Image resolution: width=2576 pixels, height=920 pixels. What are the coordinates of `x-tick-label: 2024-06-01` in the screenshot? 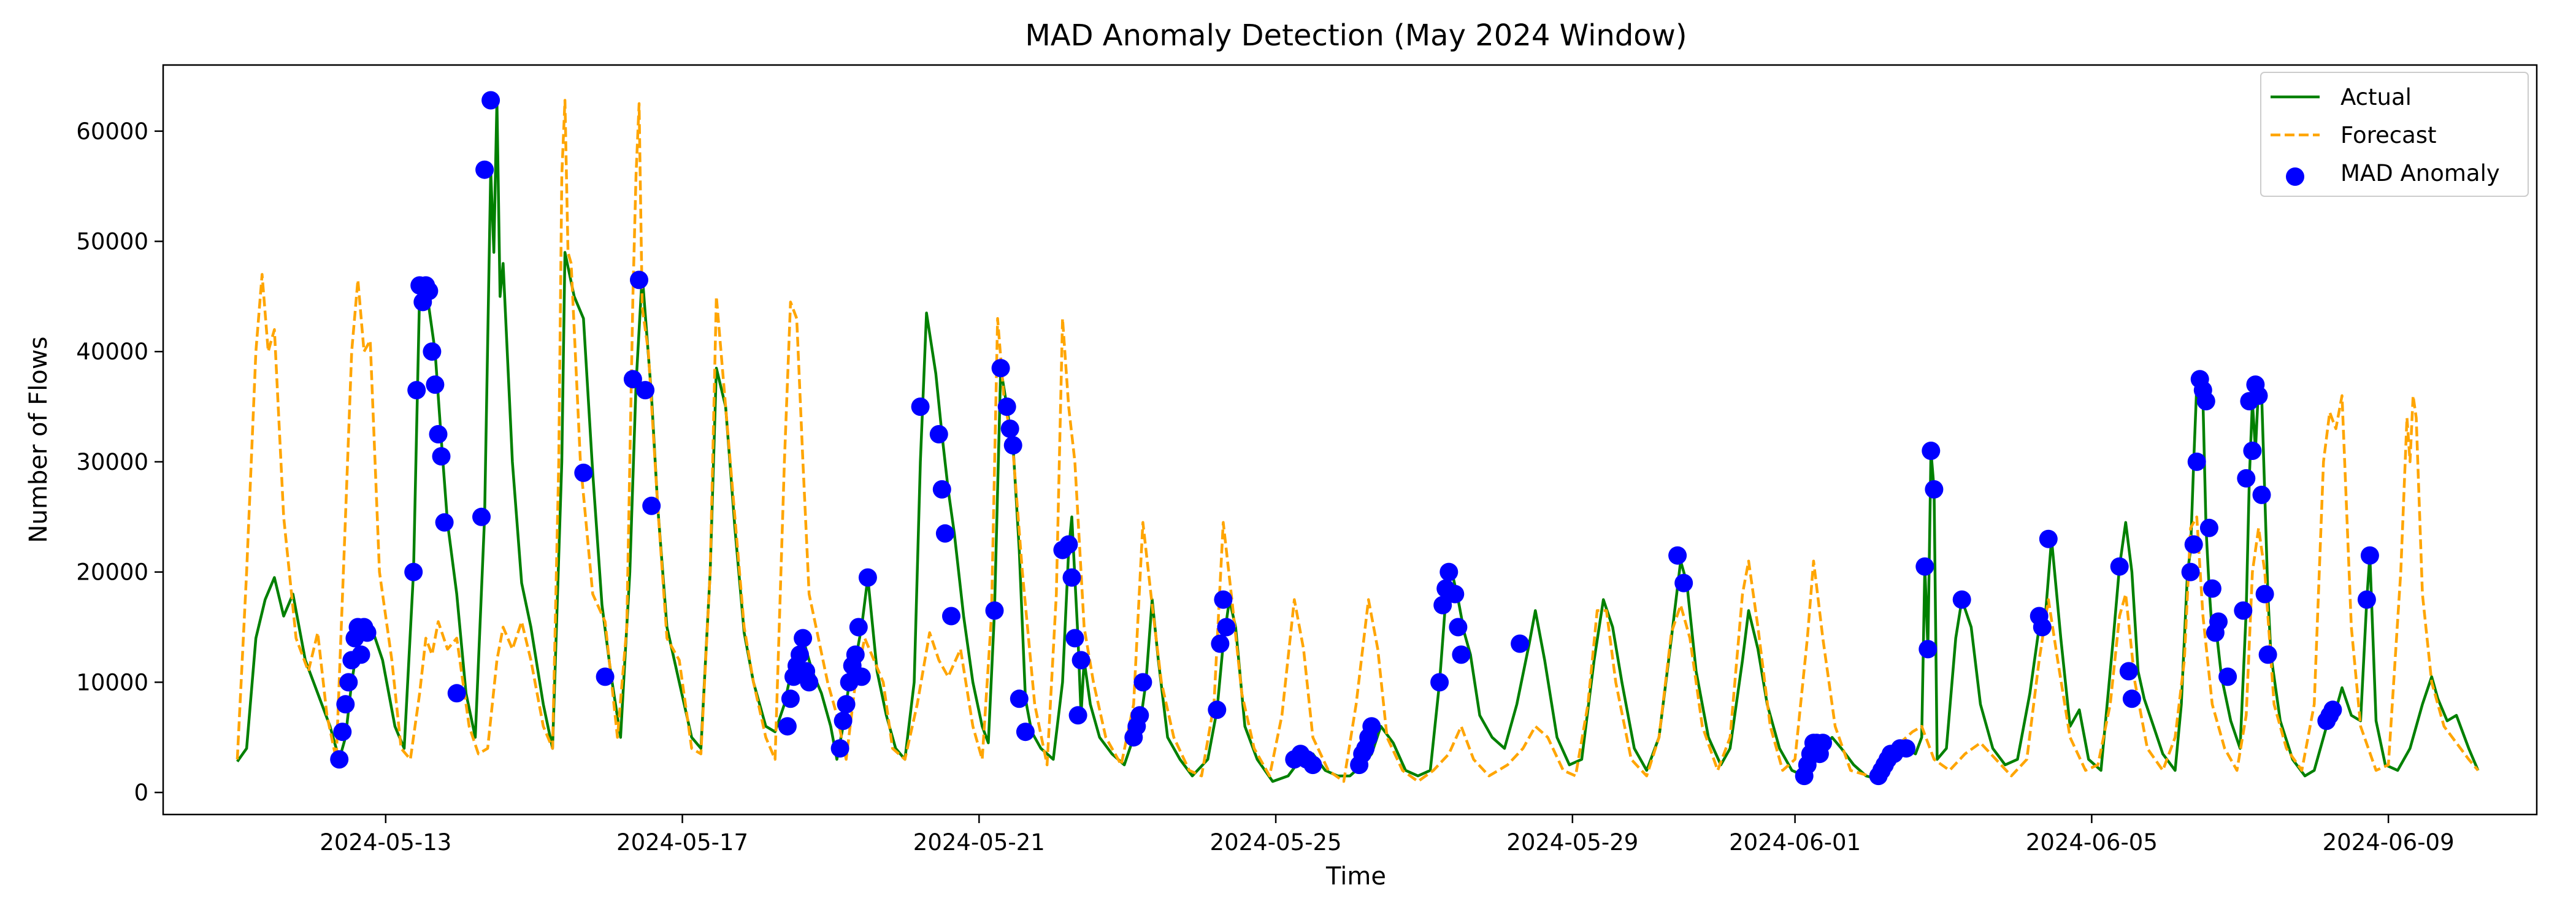 It's located at (1795, 842).